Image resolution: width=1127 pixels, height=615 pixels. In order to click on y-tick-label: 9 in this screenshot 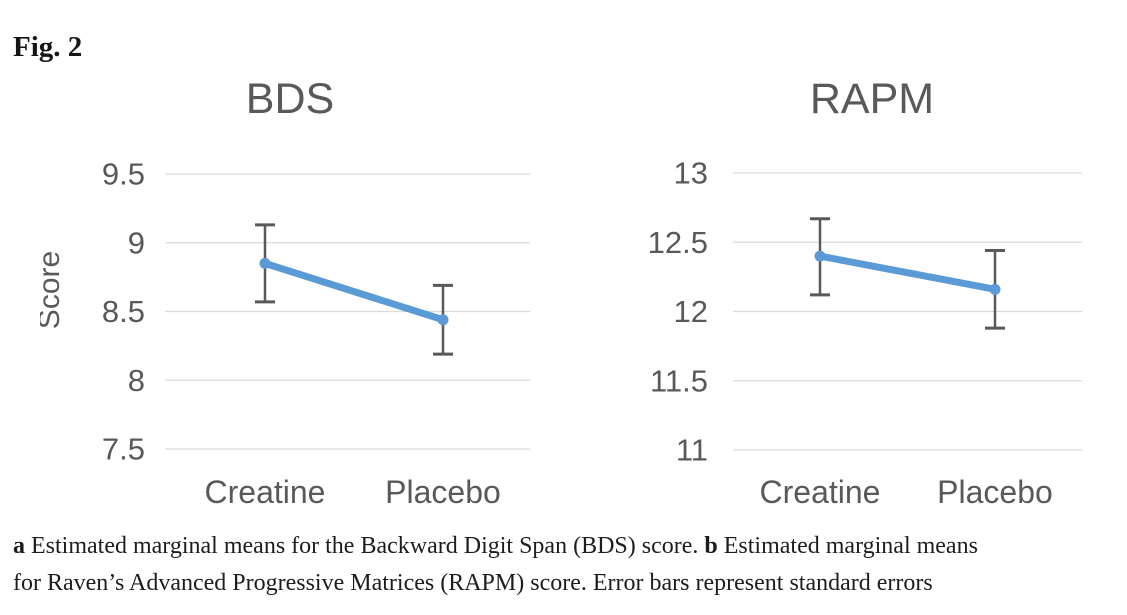, I will do `click(136, 242)`.